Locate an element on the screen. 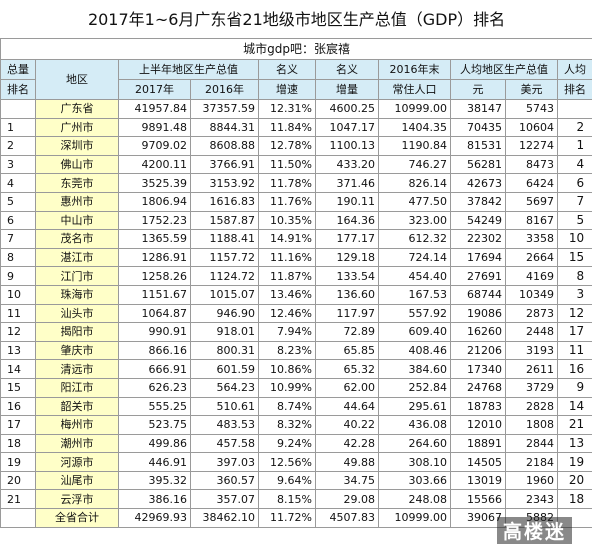  cell: 601.59 is located at coordinates (224, 369).